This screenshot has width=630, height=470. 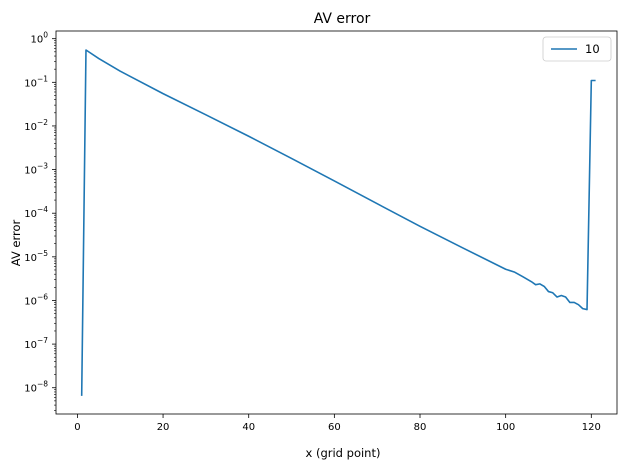 I want to click on y-tick-label: 10⁻⁸, so click(x=36, y=387).